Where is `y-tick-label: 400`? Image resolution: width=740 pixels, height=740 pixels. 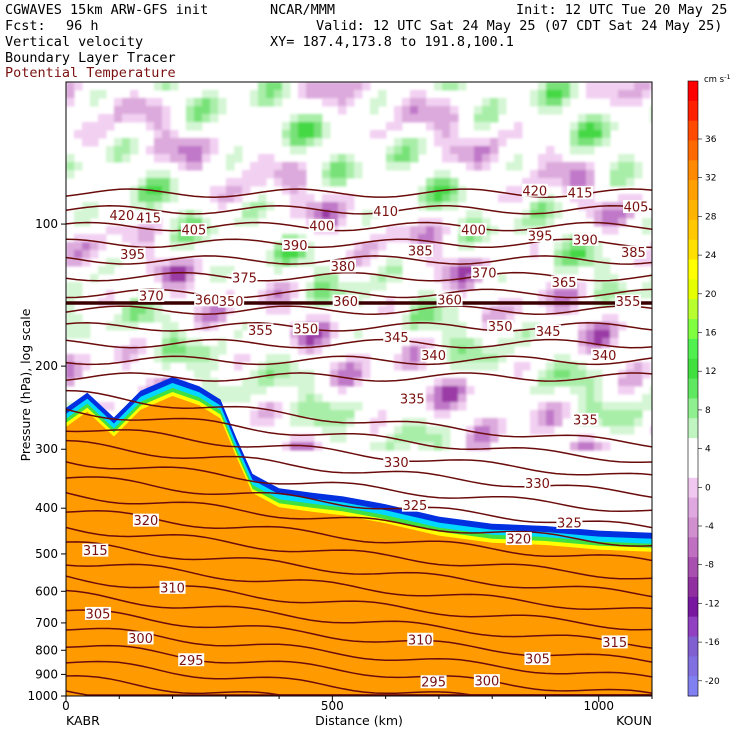 y-tick-label: 400 is located at coordinates (46, 508).